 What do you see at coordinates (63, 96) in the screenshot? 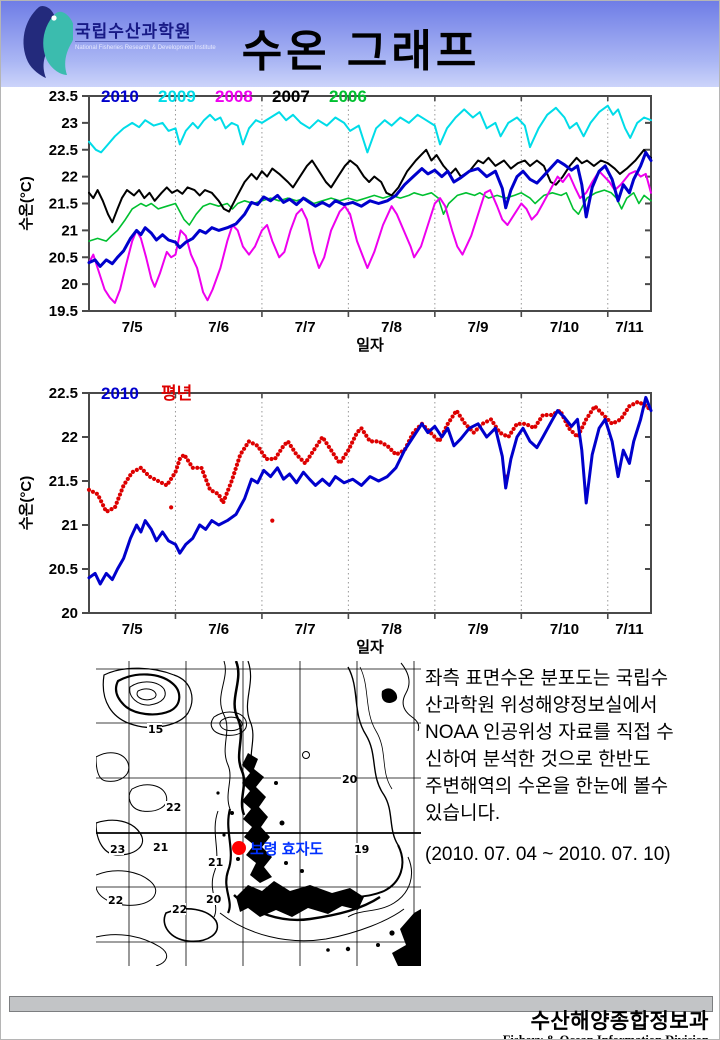
I see `y-tick-label: 23.5` at bounding box center [63, 96].